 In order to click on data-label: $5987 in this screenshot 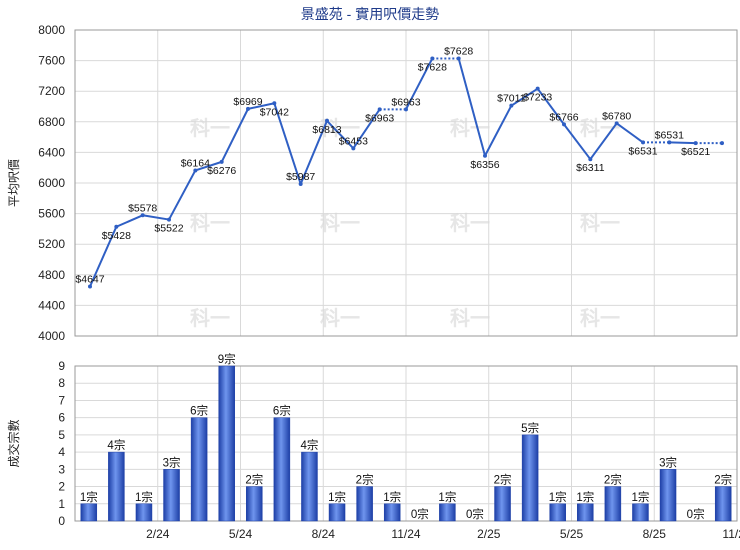, I will do `click(300, 177)`.